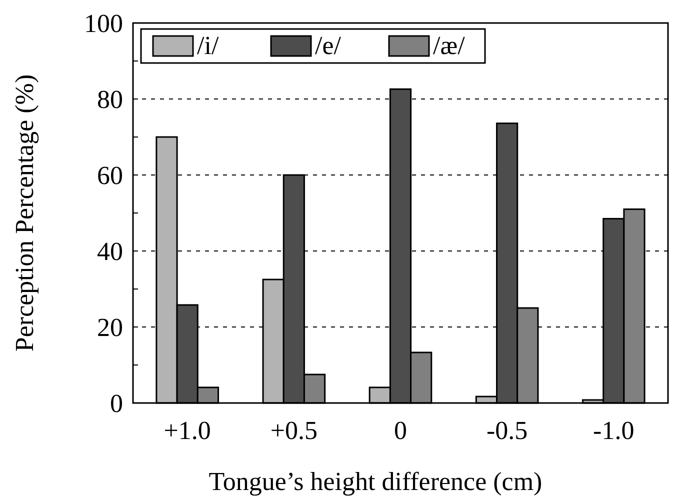 This screenshot has height=503, width=686. Describe the element at coordinates (24, 213) in the screenshot. I see `y-axis-title: Perception Percentage (%)` at that location.